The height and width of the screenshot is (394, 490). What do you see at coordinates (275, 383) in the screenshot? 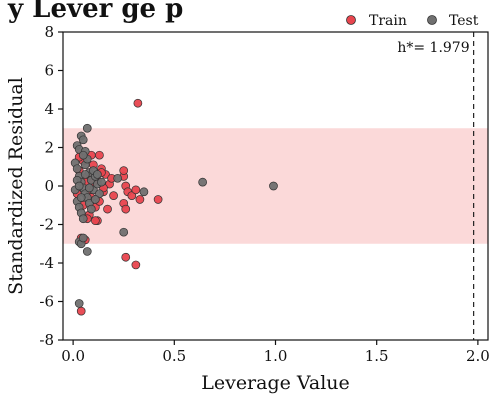
I see `x-axis-title: Leverage Value` at bounding box center [275, 383].